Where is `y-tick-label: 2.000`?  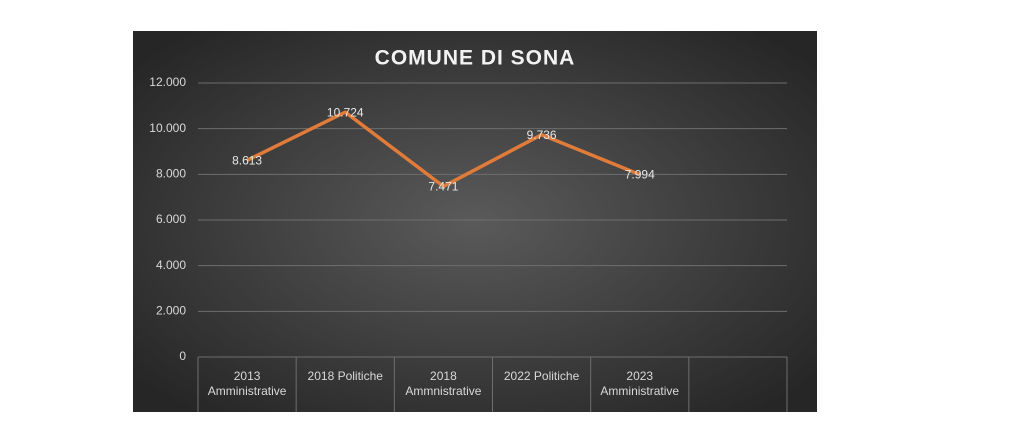
y-tick-label: 2.000 is located at coordinates (171, 311).